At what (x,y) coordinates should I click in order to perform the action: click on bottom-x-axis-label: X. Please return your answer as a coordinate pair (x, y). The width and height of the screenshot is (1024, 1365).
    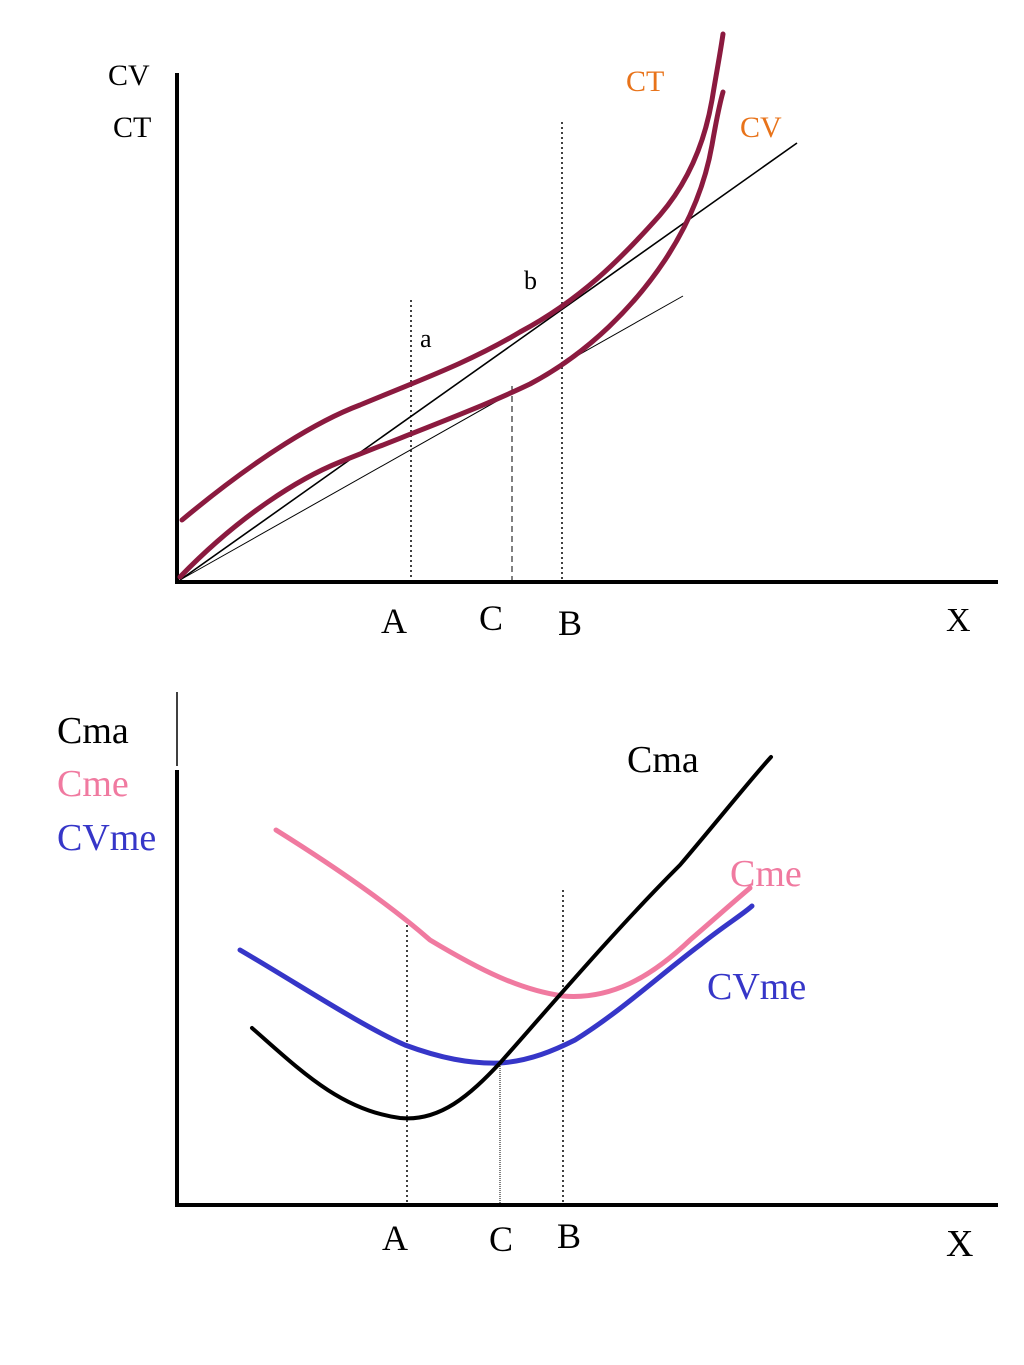
    Looking at the image, I should click on (959, 1244).